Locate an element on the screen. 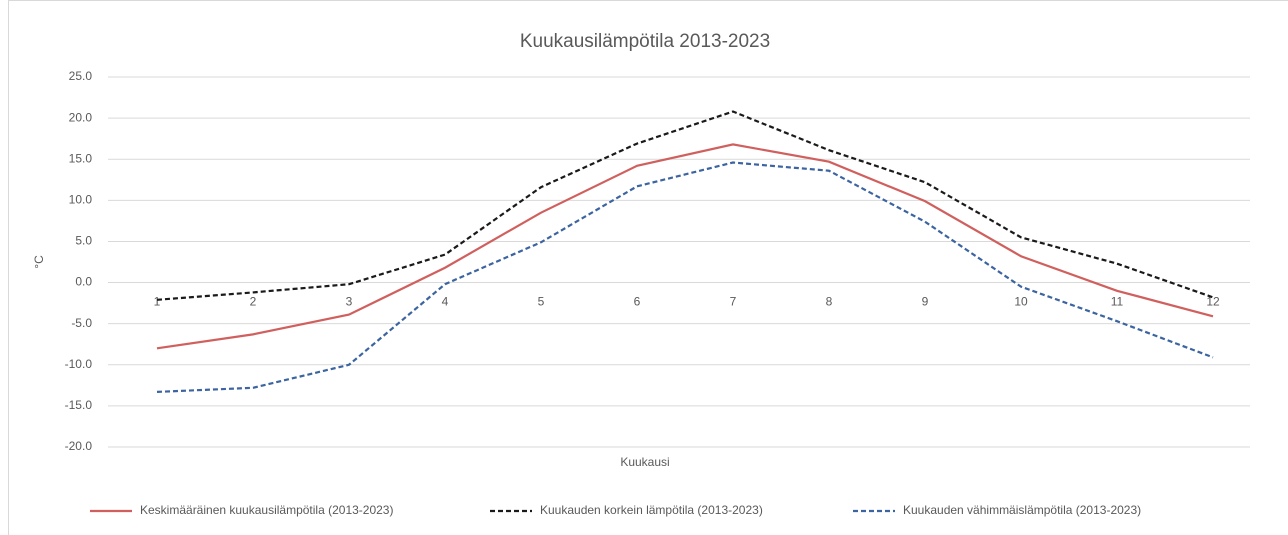  chart-title: Kuukausilämpötila 2013-2023 is located at coordinates (645, 41).